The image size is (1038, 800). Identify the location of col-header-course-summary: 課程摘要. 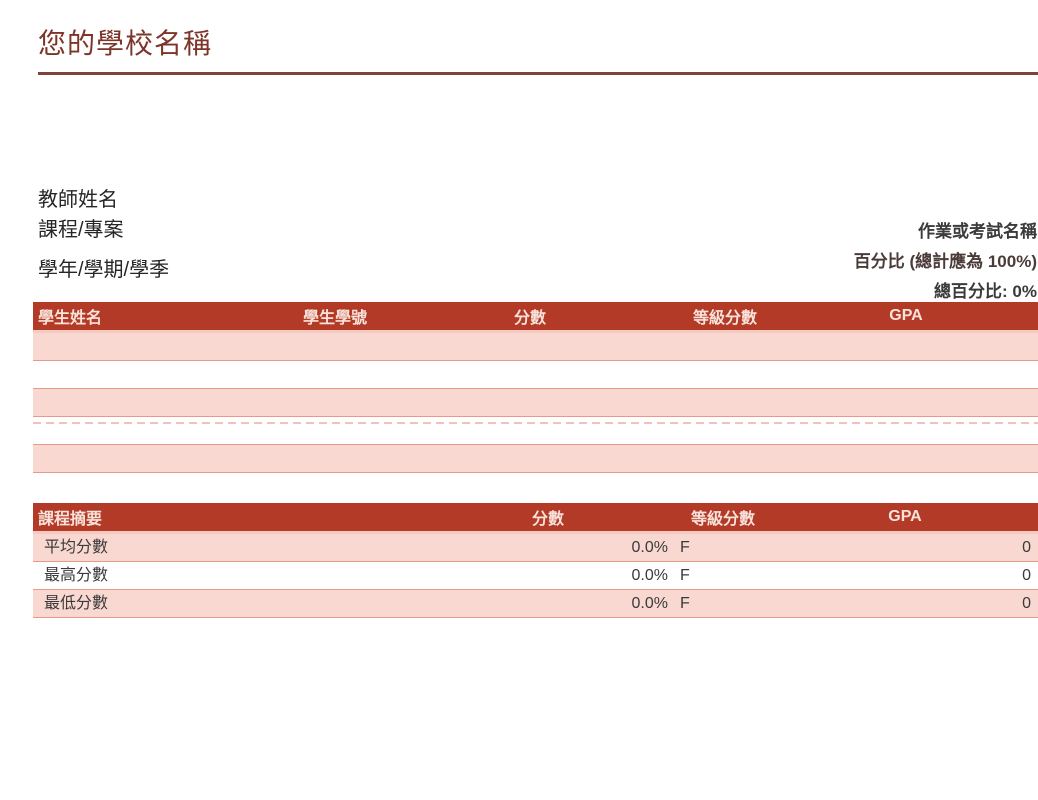
(70, 519).